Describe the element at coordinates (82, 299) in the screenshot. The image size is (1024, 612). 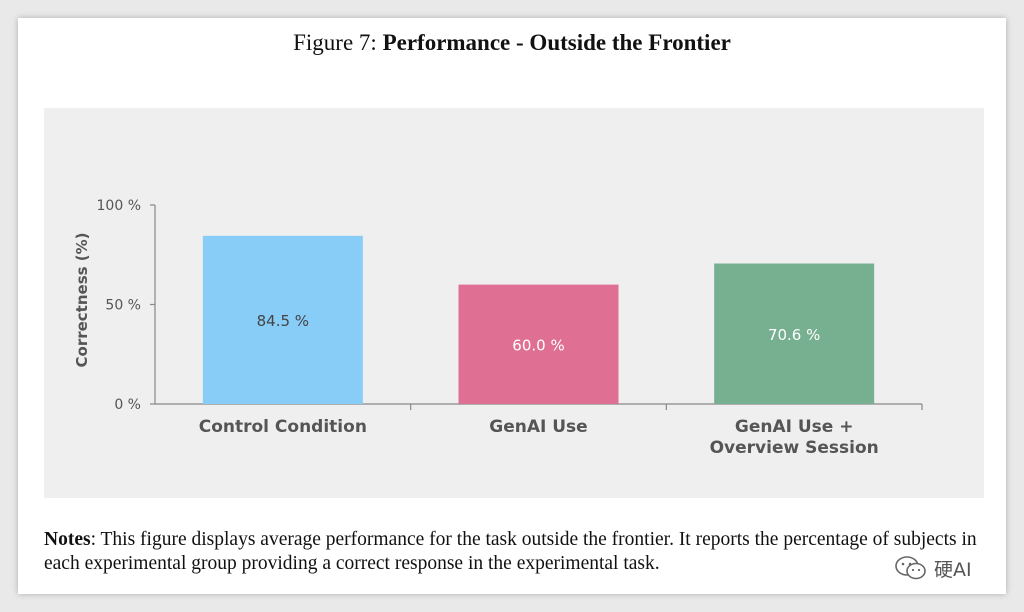
I see `y-axis-label: Correctness (%)` at that location.